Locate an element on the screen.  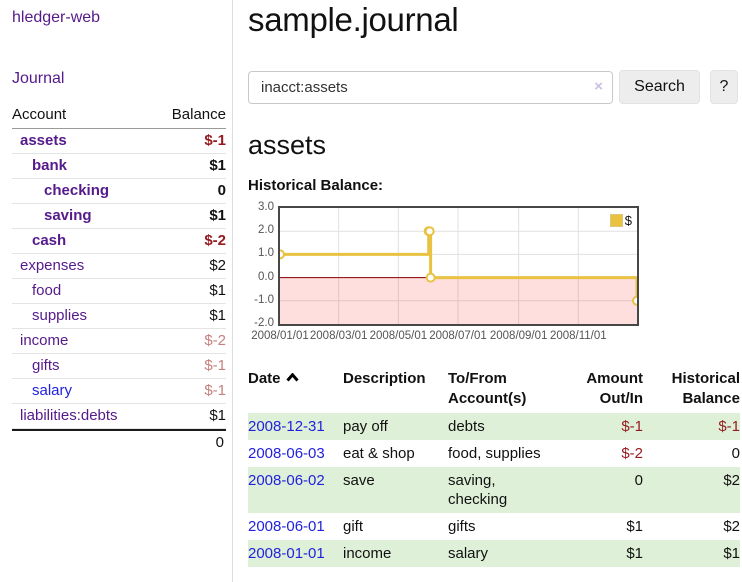
legend-label: $ is located at coordinates (628, 220).